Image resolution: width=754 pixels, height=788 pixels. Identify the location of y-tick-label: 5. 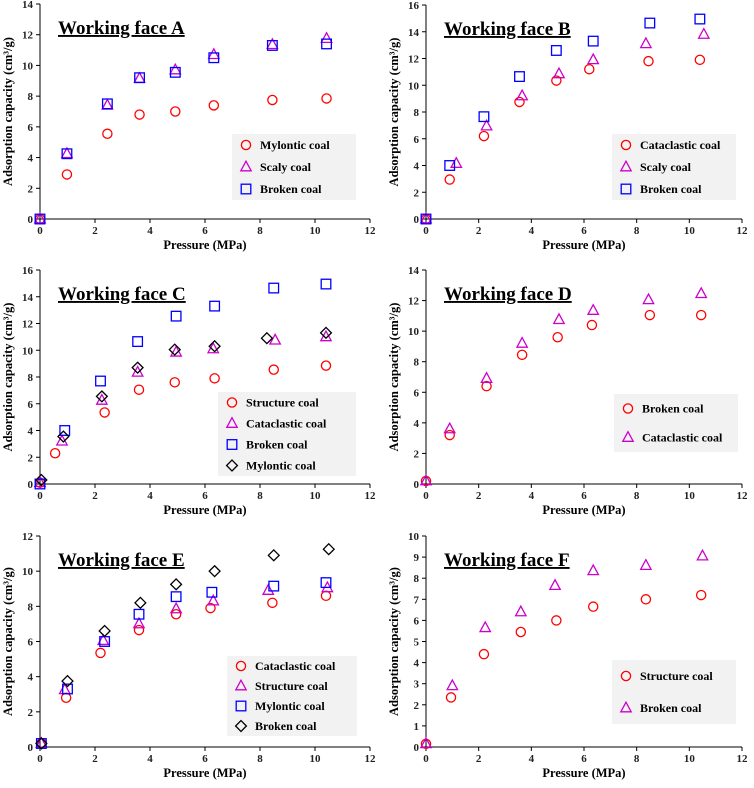
(417, 643).